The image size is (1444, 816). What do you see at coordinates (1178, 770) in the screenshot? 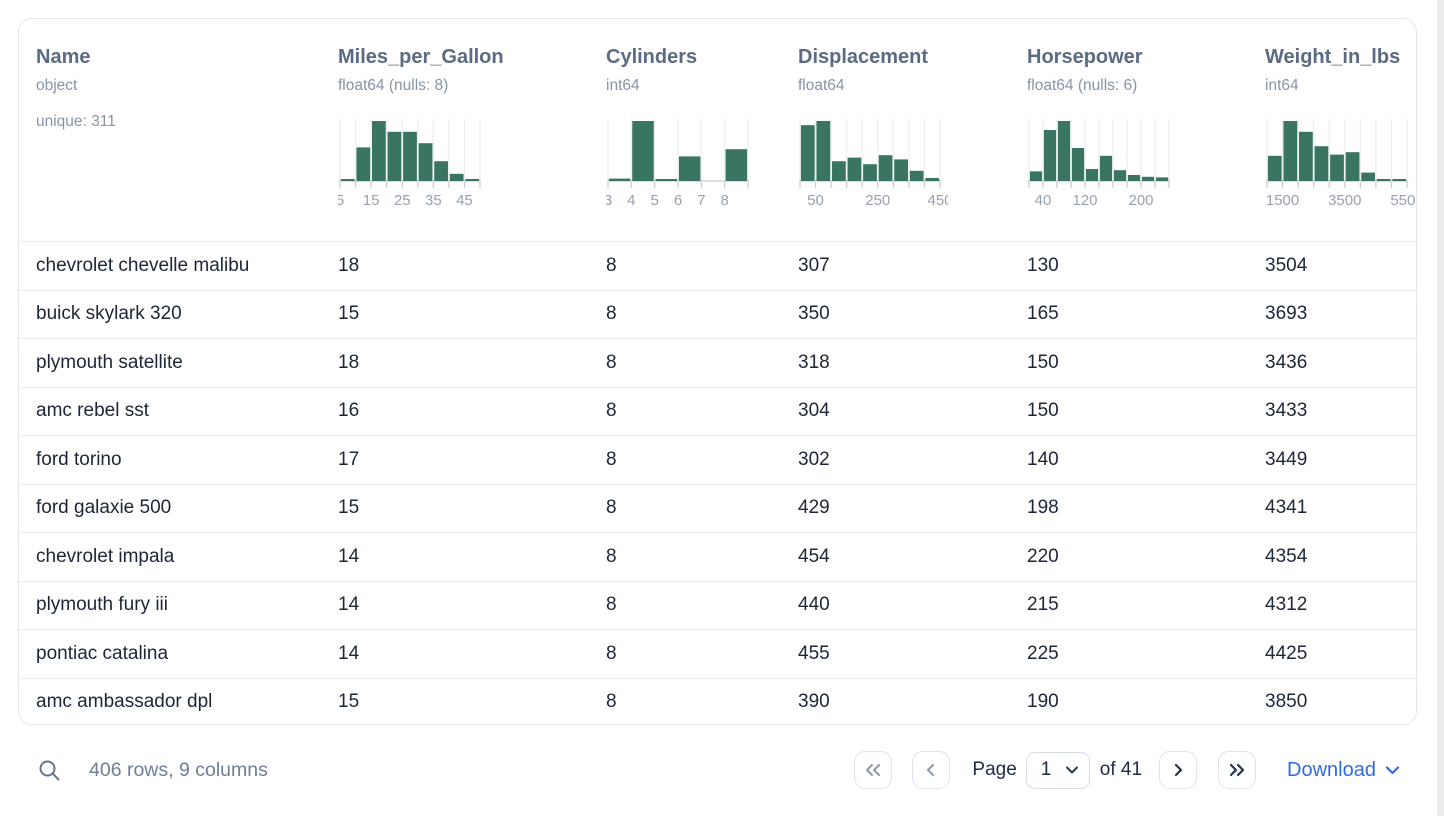
I see `next-page-button` at bounding box center [1178, 770].